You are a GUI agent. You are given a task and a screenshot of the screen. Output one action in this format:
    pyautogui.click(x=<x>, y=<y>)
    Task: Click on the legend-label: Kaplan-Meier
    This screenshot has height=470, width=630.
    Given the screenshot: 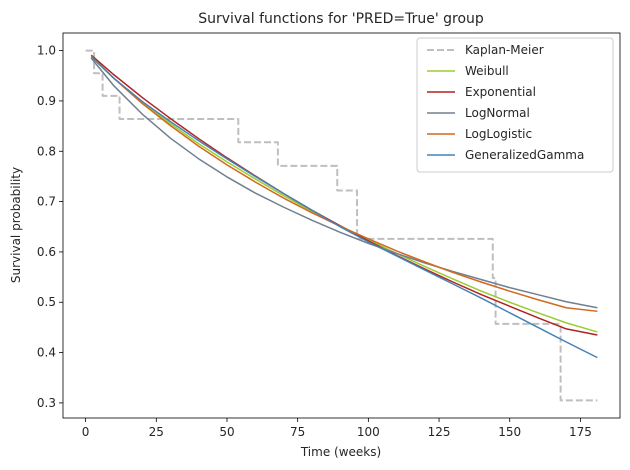 What is the action you would take?
    pyautogui.click(x=504, y=50)
    